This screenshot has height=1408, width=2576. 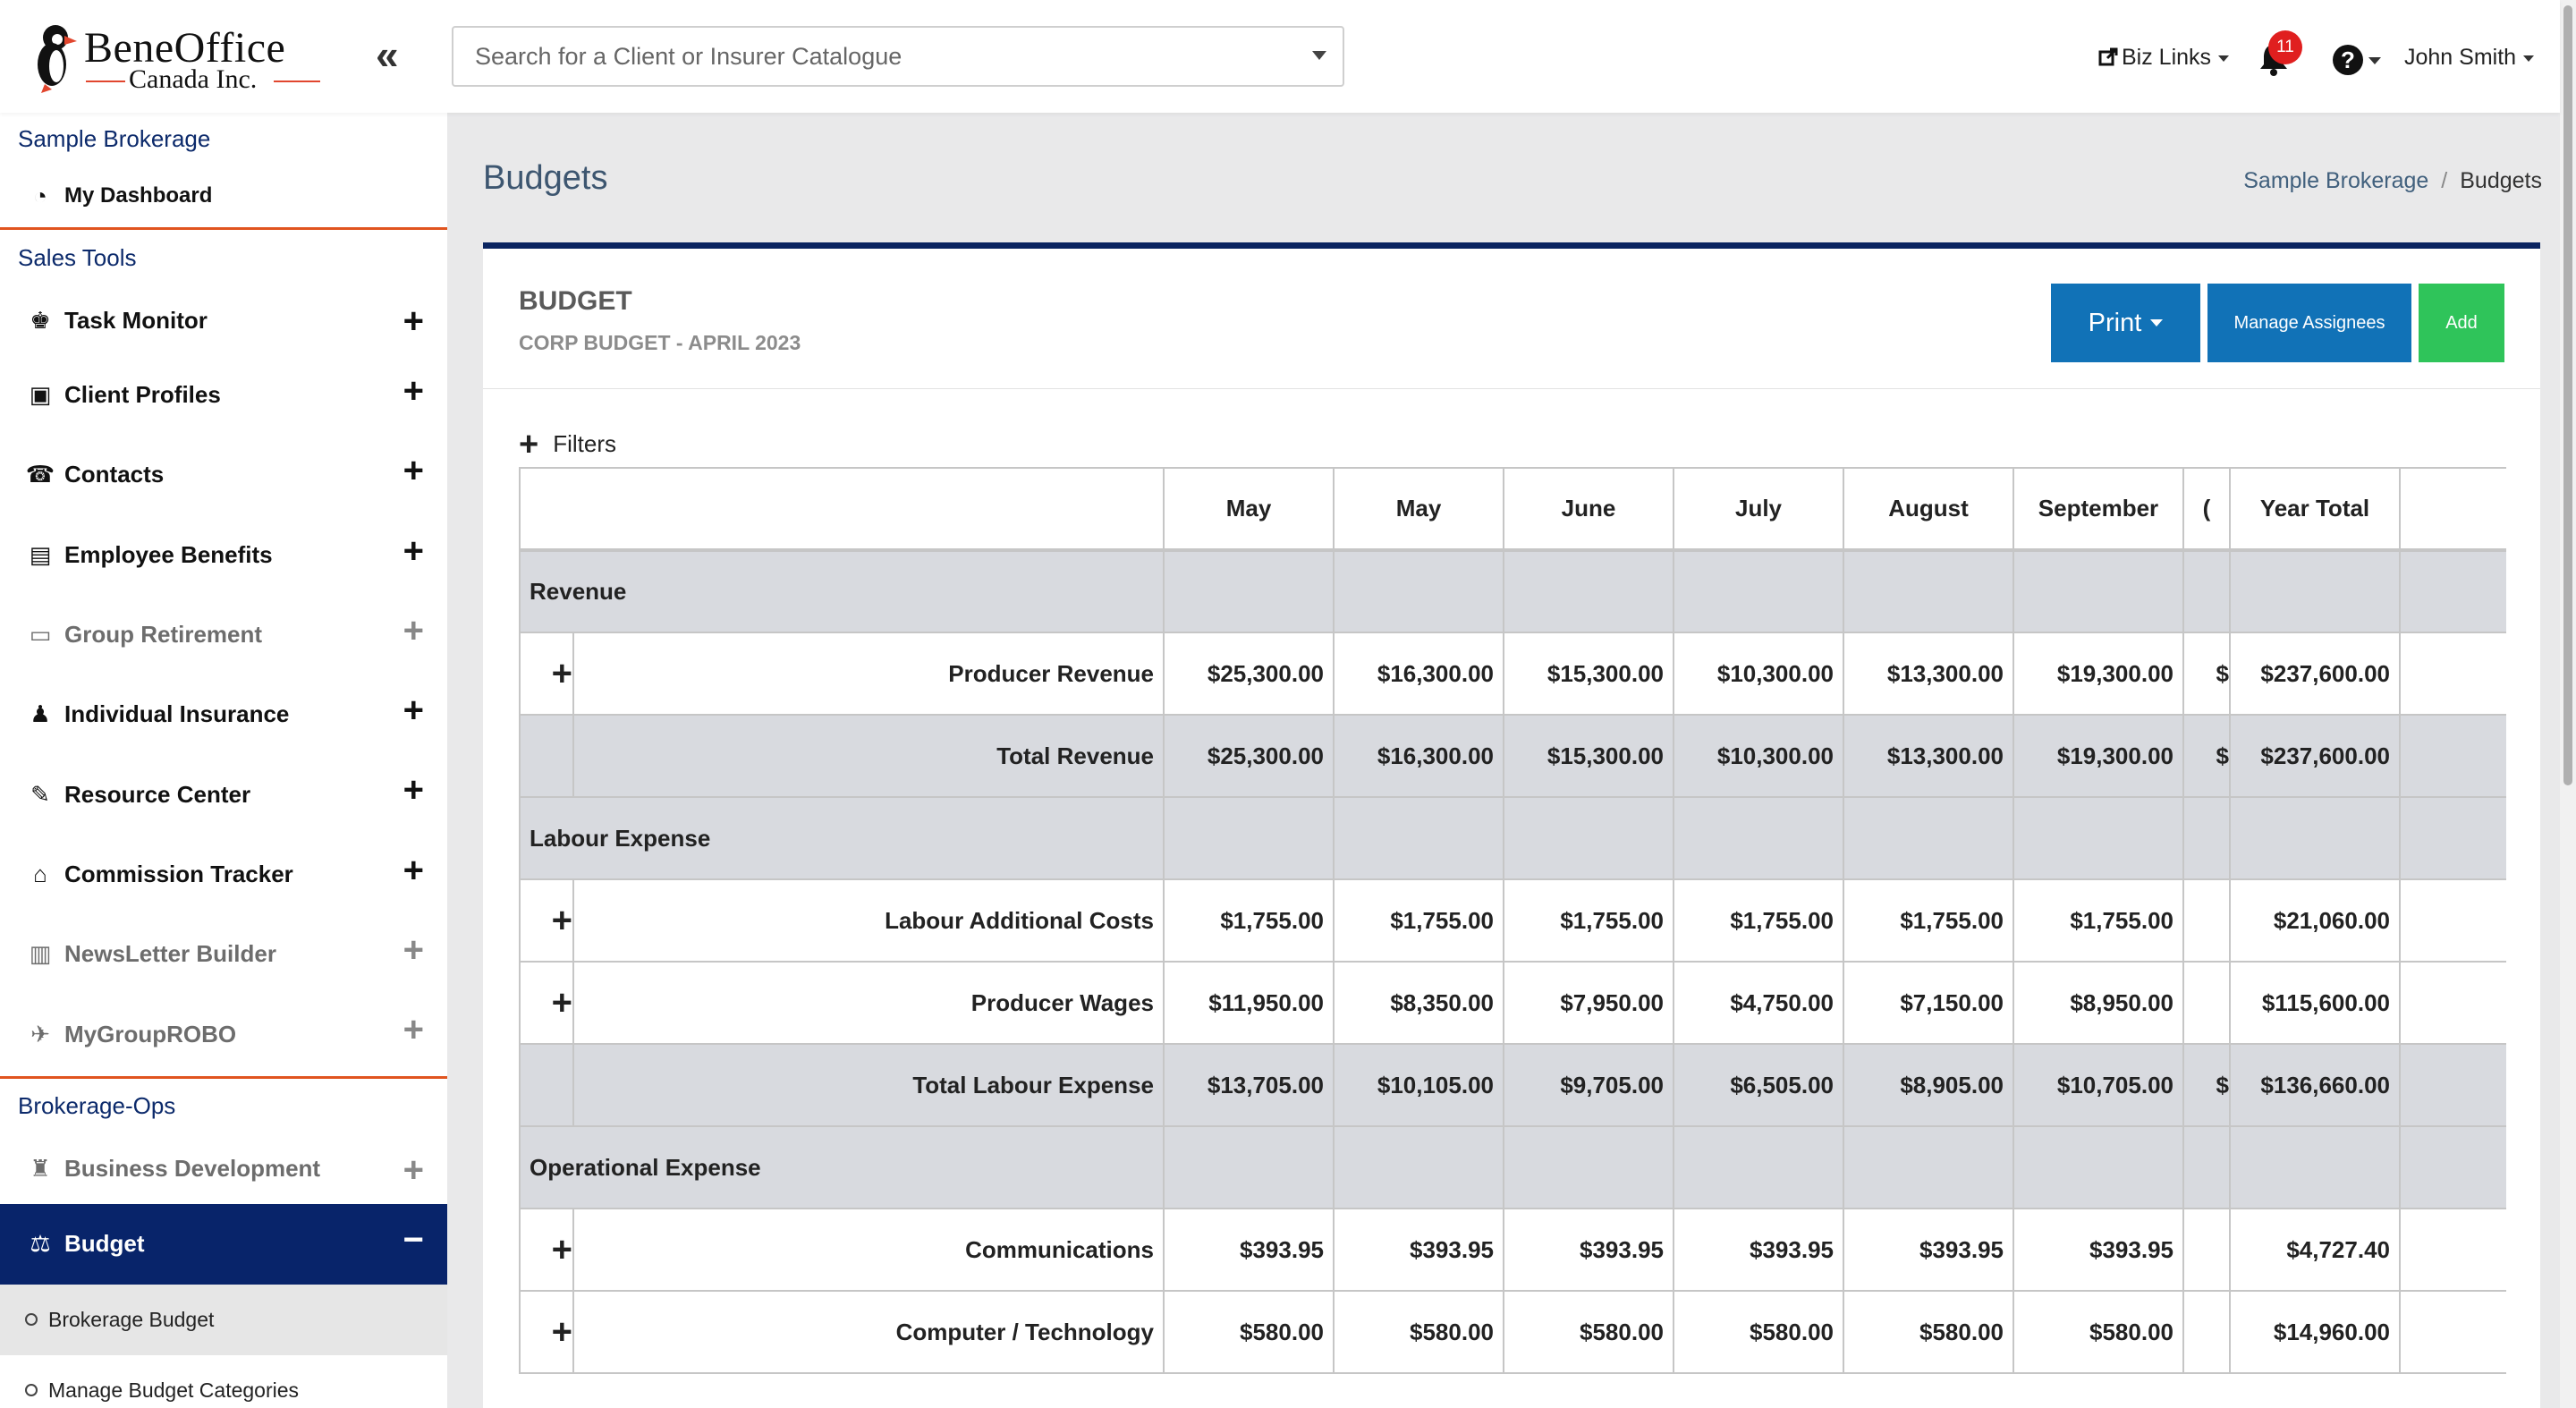 What do you see at coordinates (136, 320) in the screenshot?
I see `sidebar-item-label: Task Monitor` at bounding box center [136, 320].